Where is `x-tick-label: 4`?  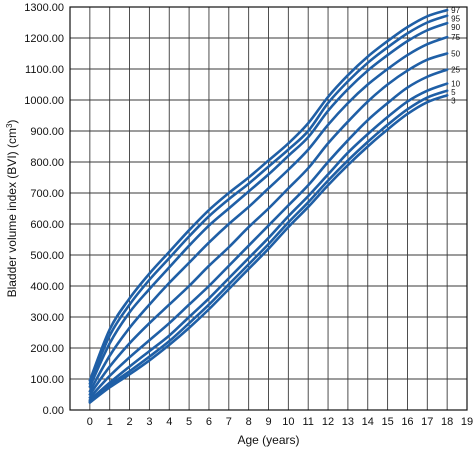
x-tick-label: 4 is located at coordinates (169, 422).